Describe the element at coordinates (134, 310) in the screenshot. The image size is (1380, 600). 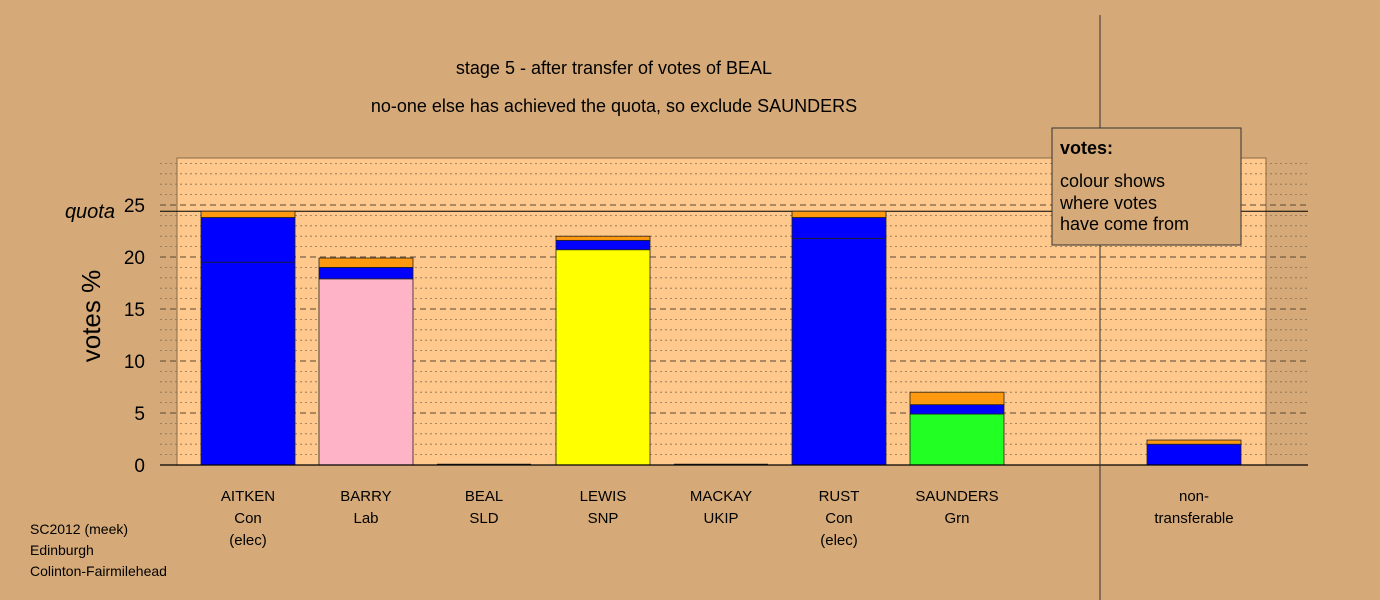
I see `y-tick-label: 15` at that location.